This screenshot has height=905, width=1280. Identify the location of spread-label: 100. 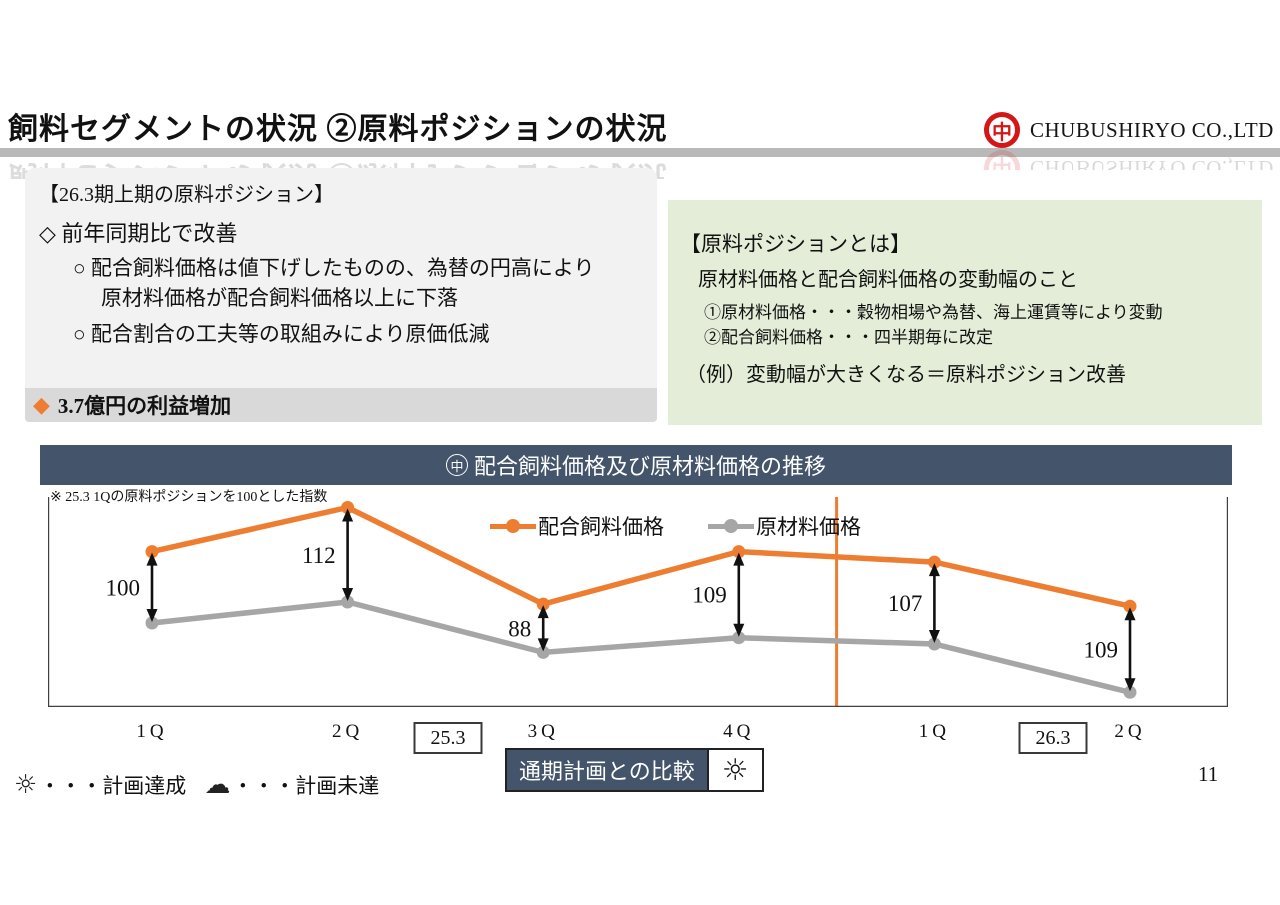
(123, 587).